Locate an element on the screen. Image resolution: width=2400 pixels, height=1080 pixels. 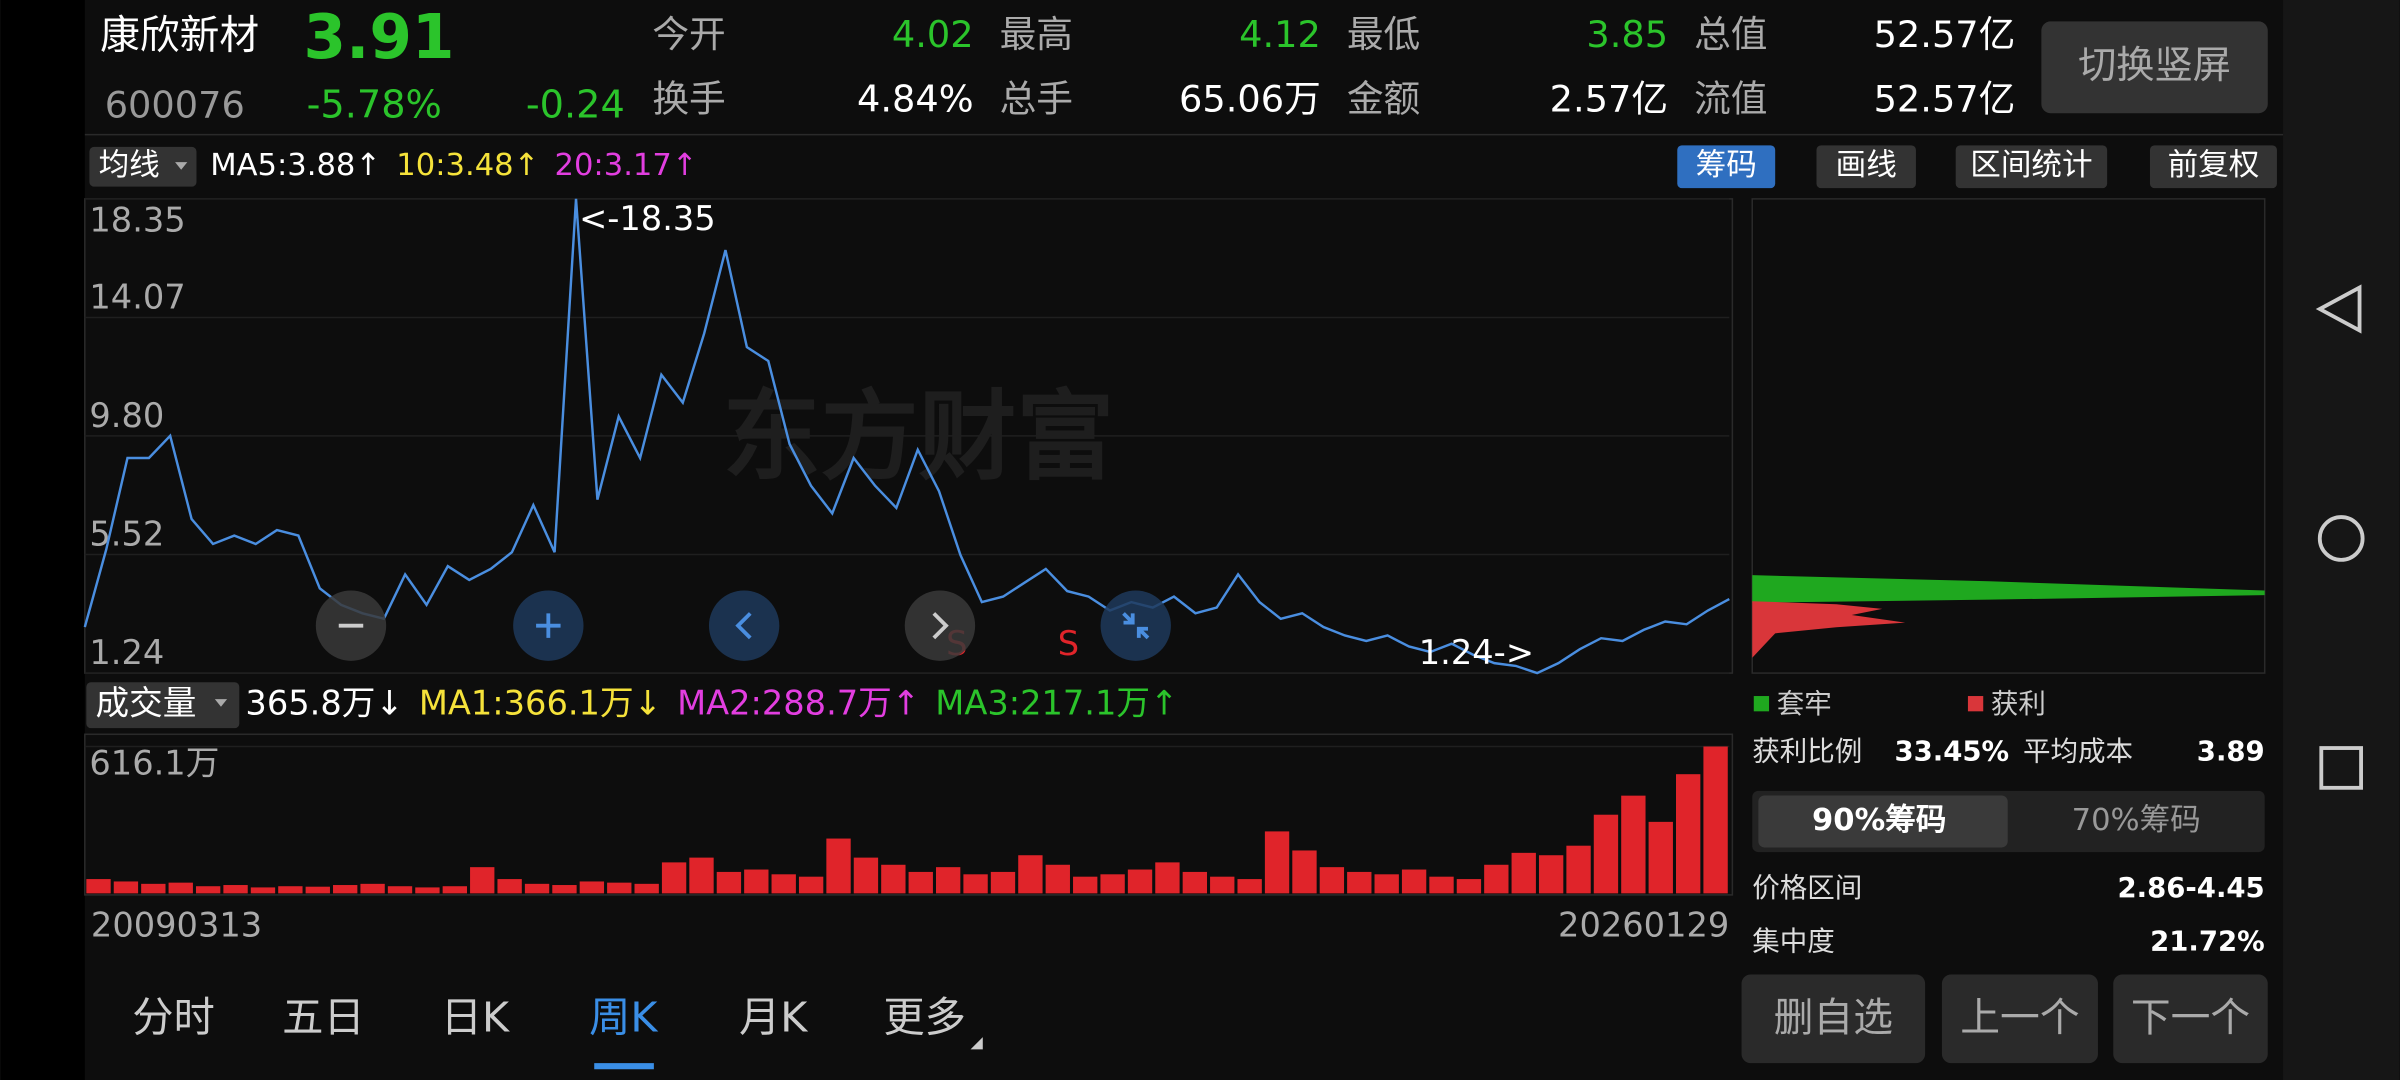
chip-tab-active is located at coordinates (1883, 821).